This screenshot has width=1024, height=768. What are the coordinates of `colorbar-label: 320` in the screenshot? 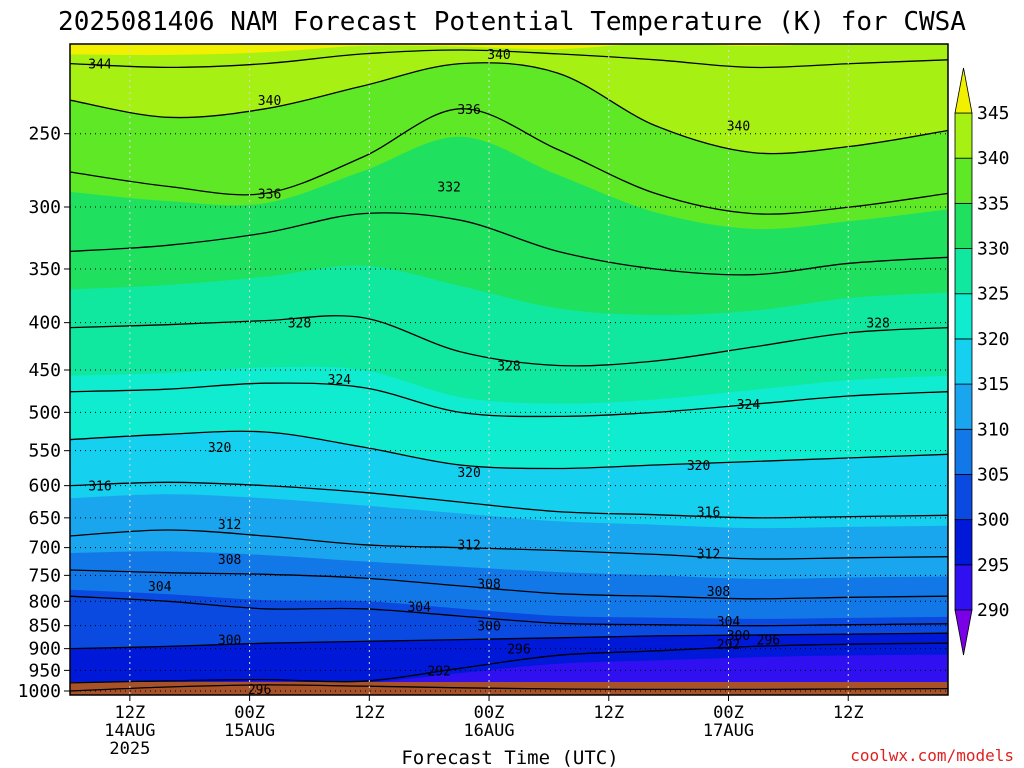 It's located at (993, 339).